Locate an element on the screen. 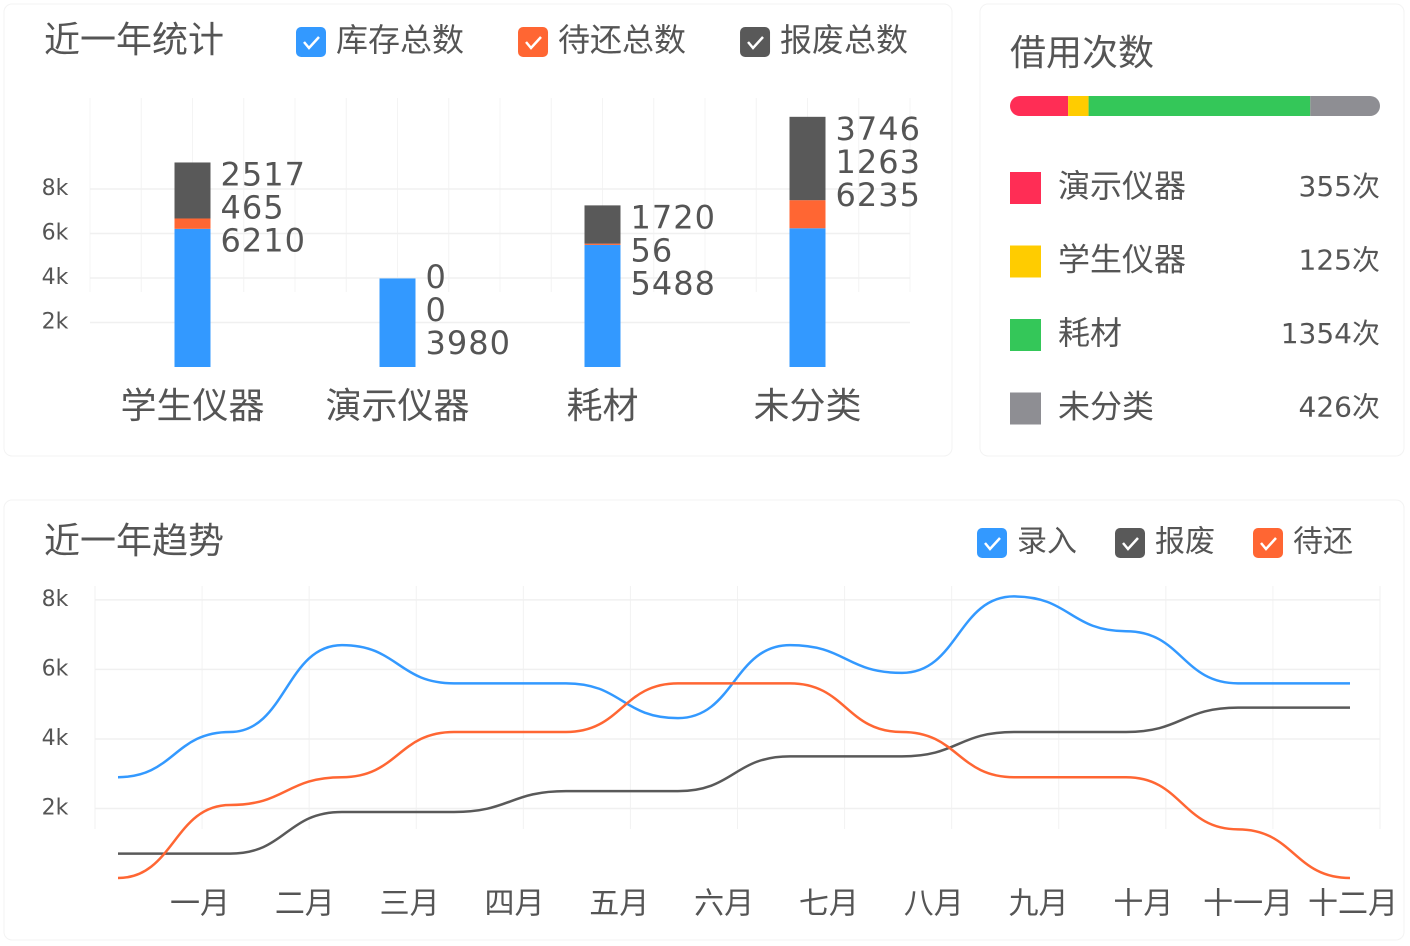  value-label: 56 is located at coordinates (652, 250).